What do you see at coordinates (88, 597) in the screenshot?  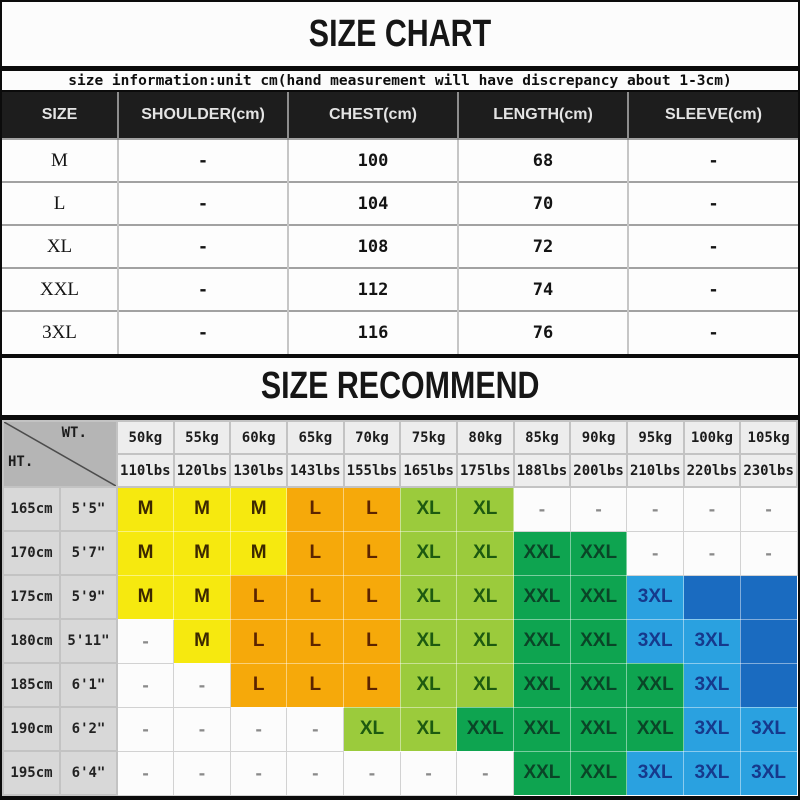 I see `height-ft-cell: 5'9"` at bounding box center [88, 597].